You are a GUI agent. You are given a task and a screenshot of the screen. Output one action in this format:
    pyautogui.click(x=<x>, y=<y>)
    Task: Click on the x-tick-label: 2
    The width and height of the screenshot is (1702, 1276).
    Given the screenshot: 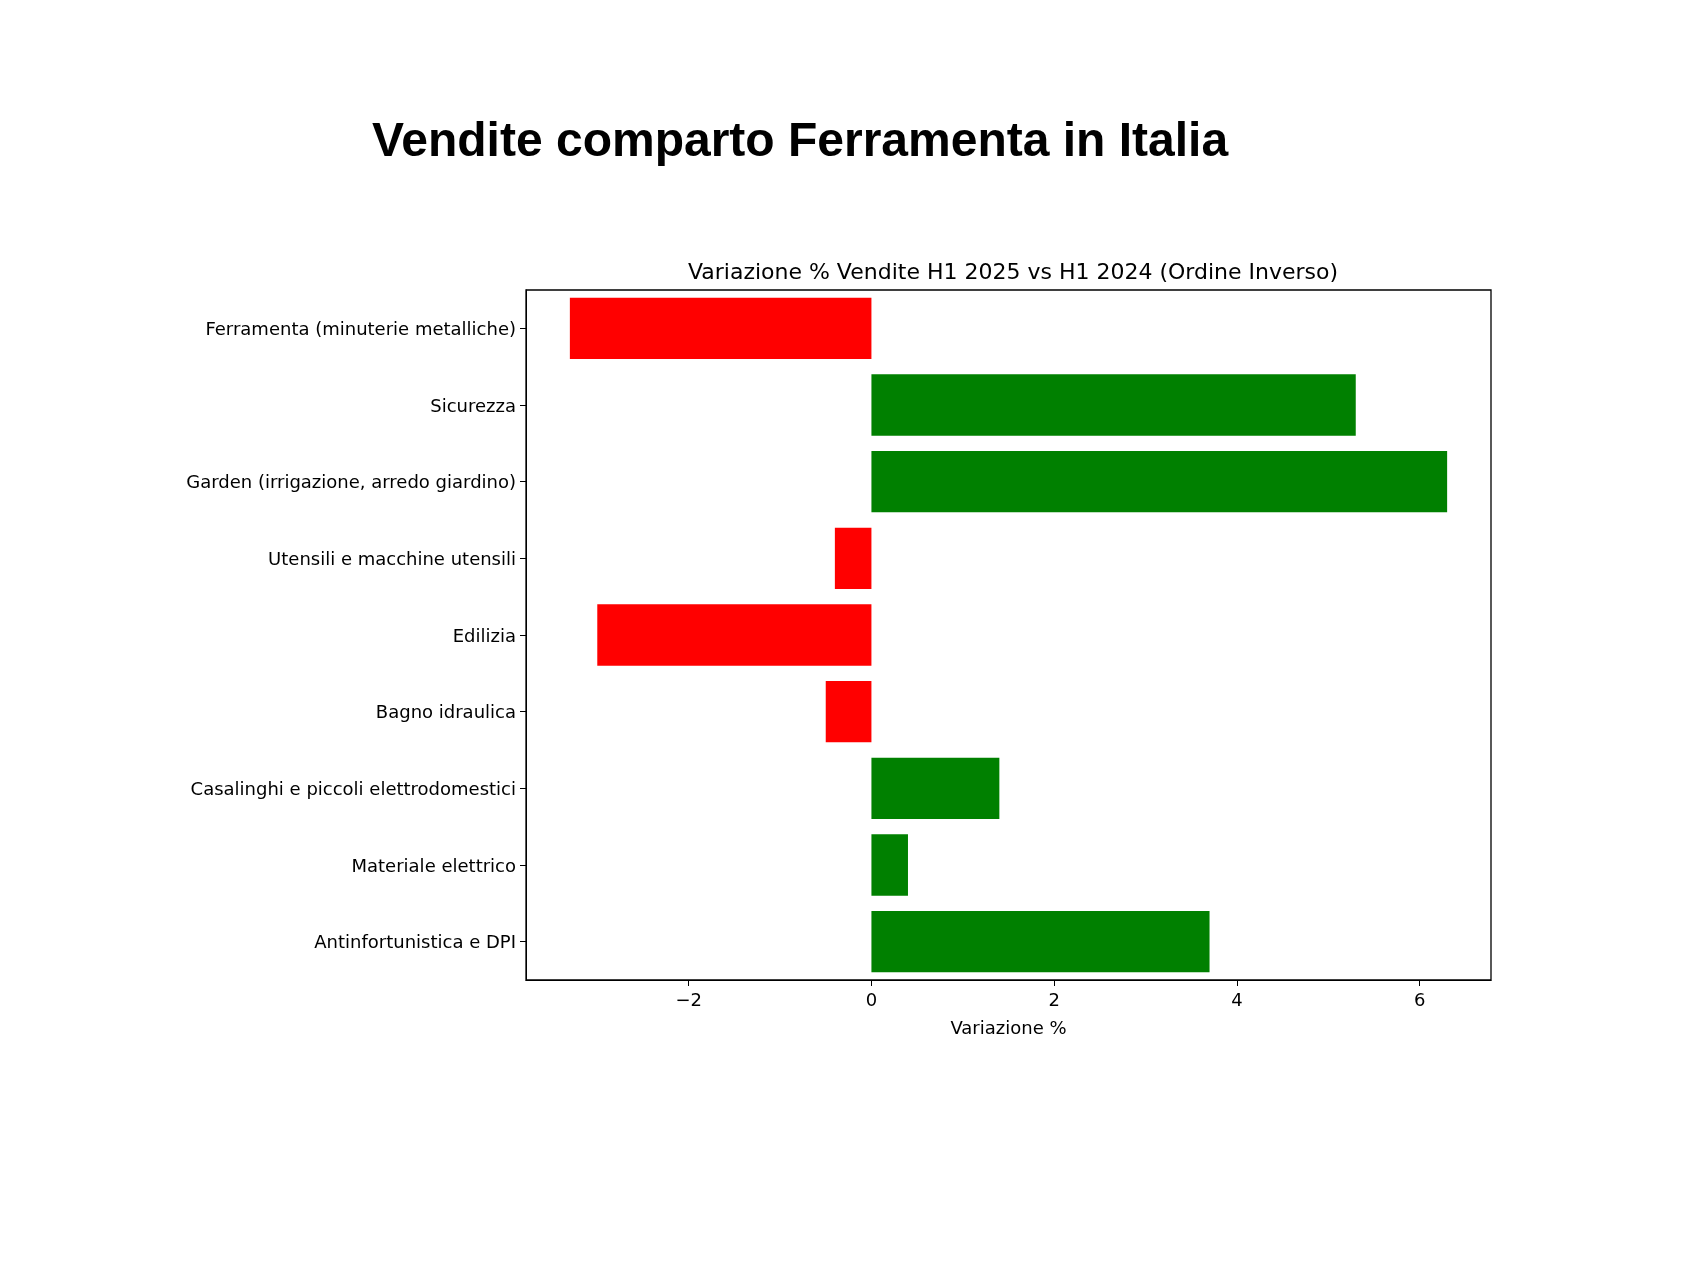 What is the action you would take?
    pyautogui.click(x=1054, y=999)
    